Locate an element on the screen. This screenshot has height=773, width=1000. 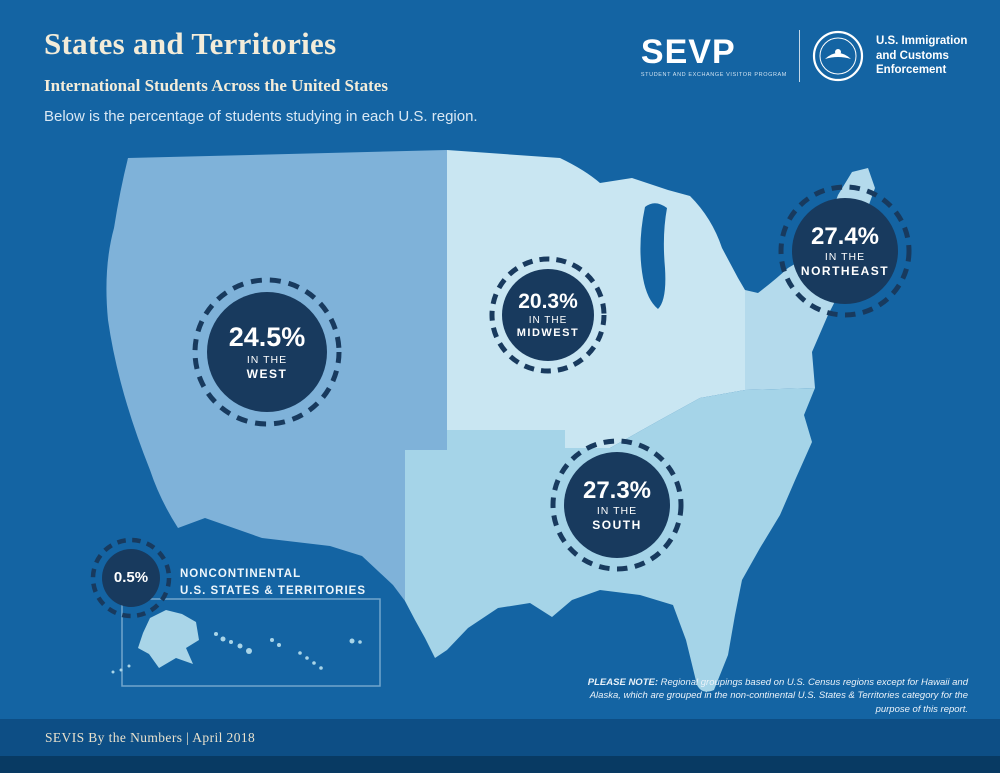
south-percentage: 27.3% is located at coordinates (617, 490).